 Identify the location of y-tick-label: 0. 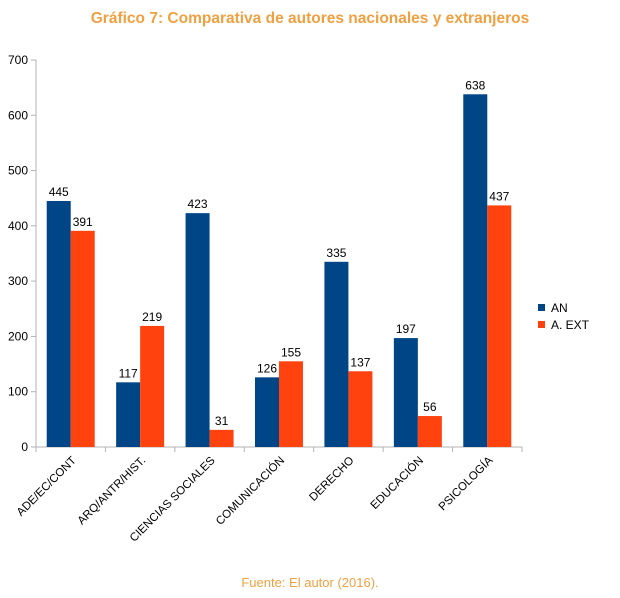
(24, 447).